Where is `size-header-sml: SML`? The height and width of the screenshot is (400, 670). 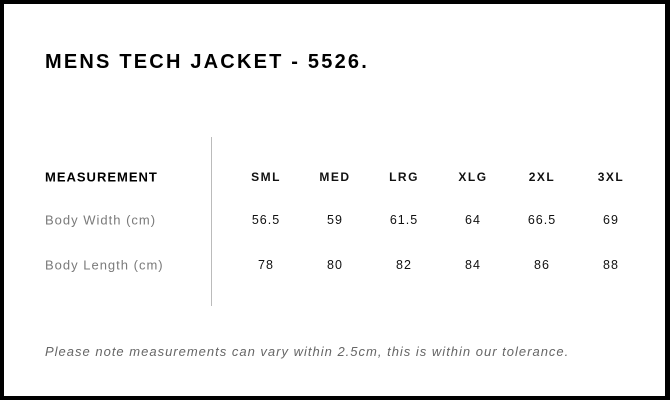
size-header-sml: SML is located at coordinates (266, 177).